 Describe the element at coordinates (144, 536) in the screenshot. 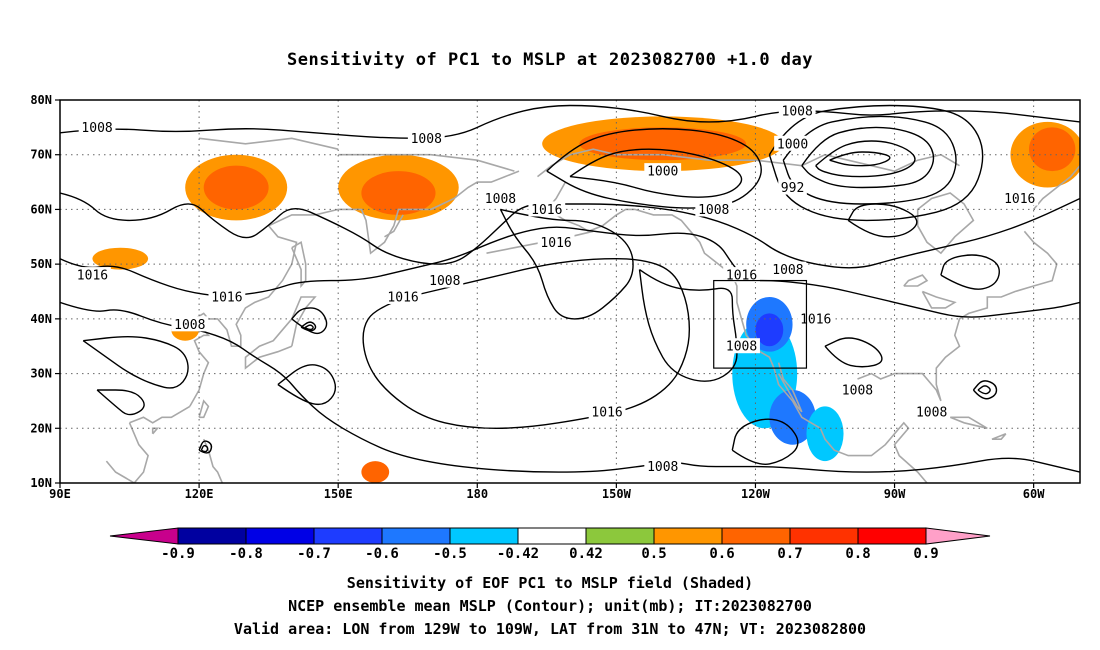

I see `colorbar-min-triangle` at that location.